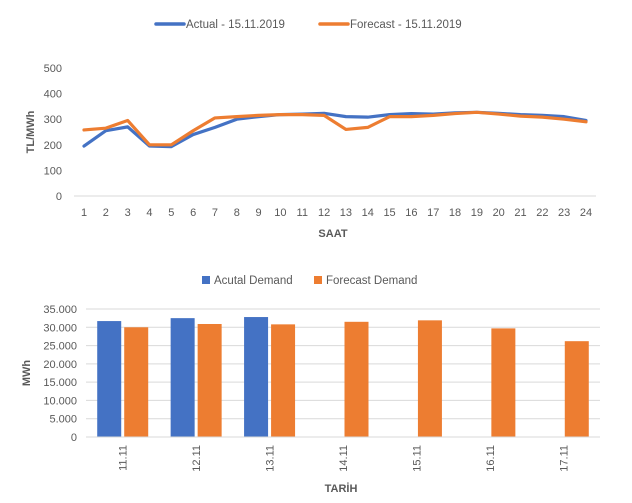  What do you see at coordinates (171, 213) in the screenshot?
I see `line-chart-x-tick-label: 5` at bounding box center [171, 213].